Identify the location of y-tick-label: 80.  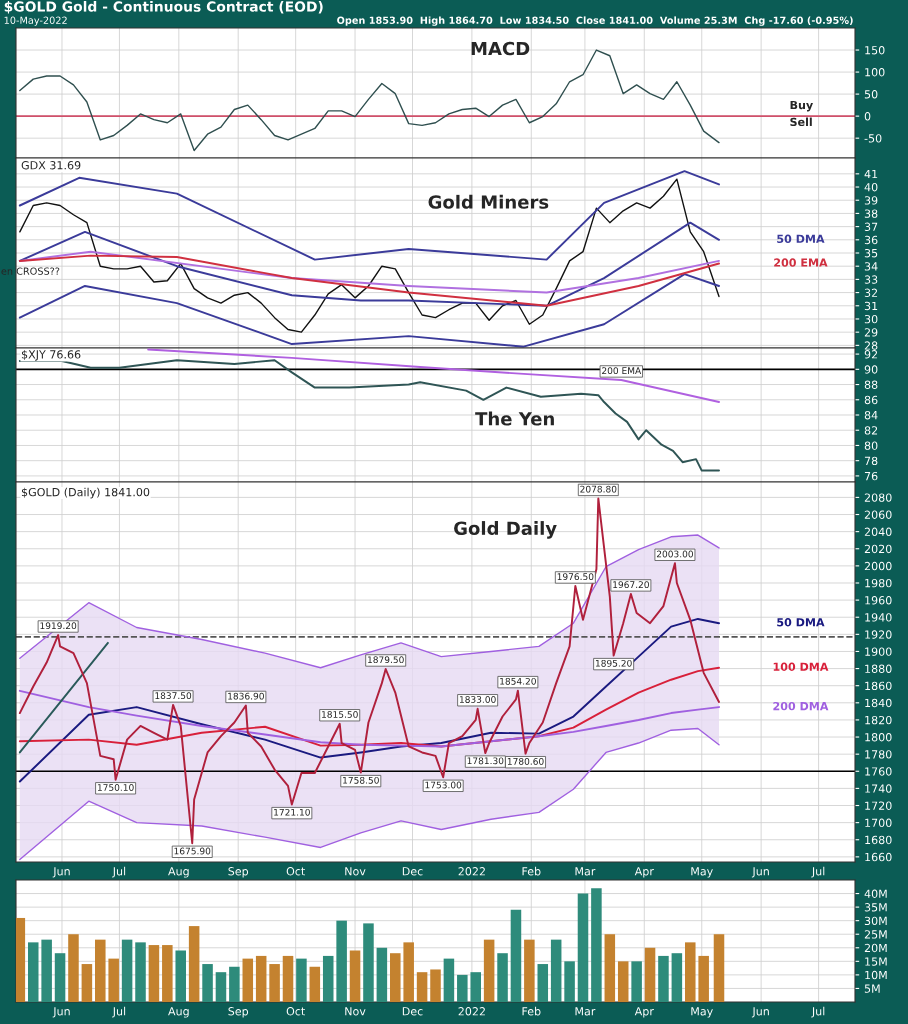
(871, 445).